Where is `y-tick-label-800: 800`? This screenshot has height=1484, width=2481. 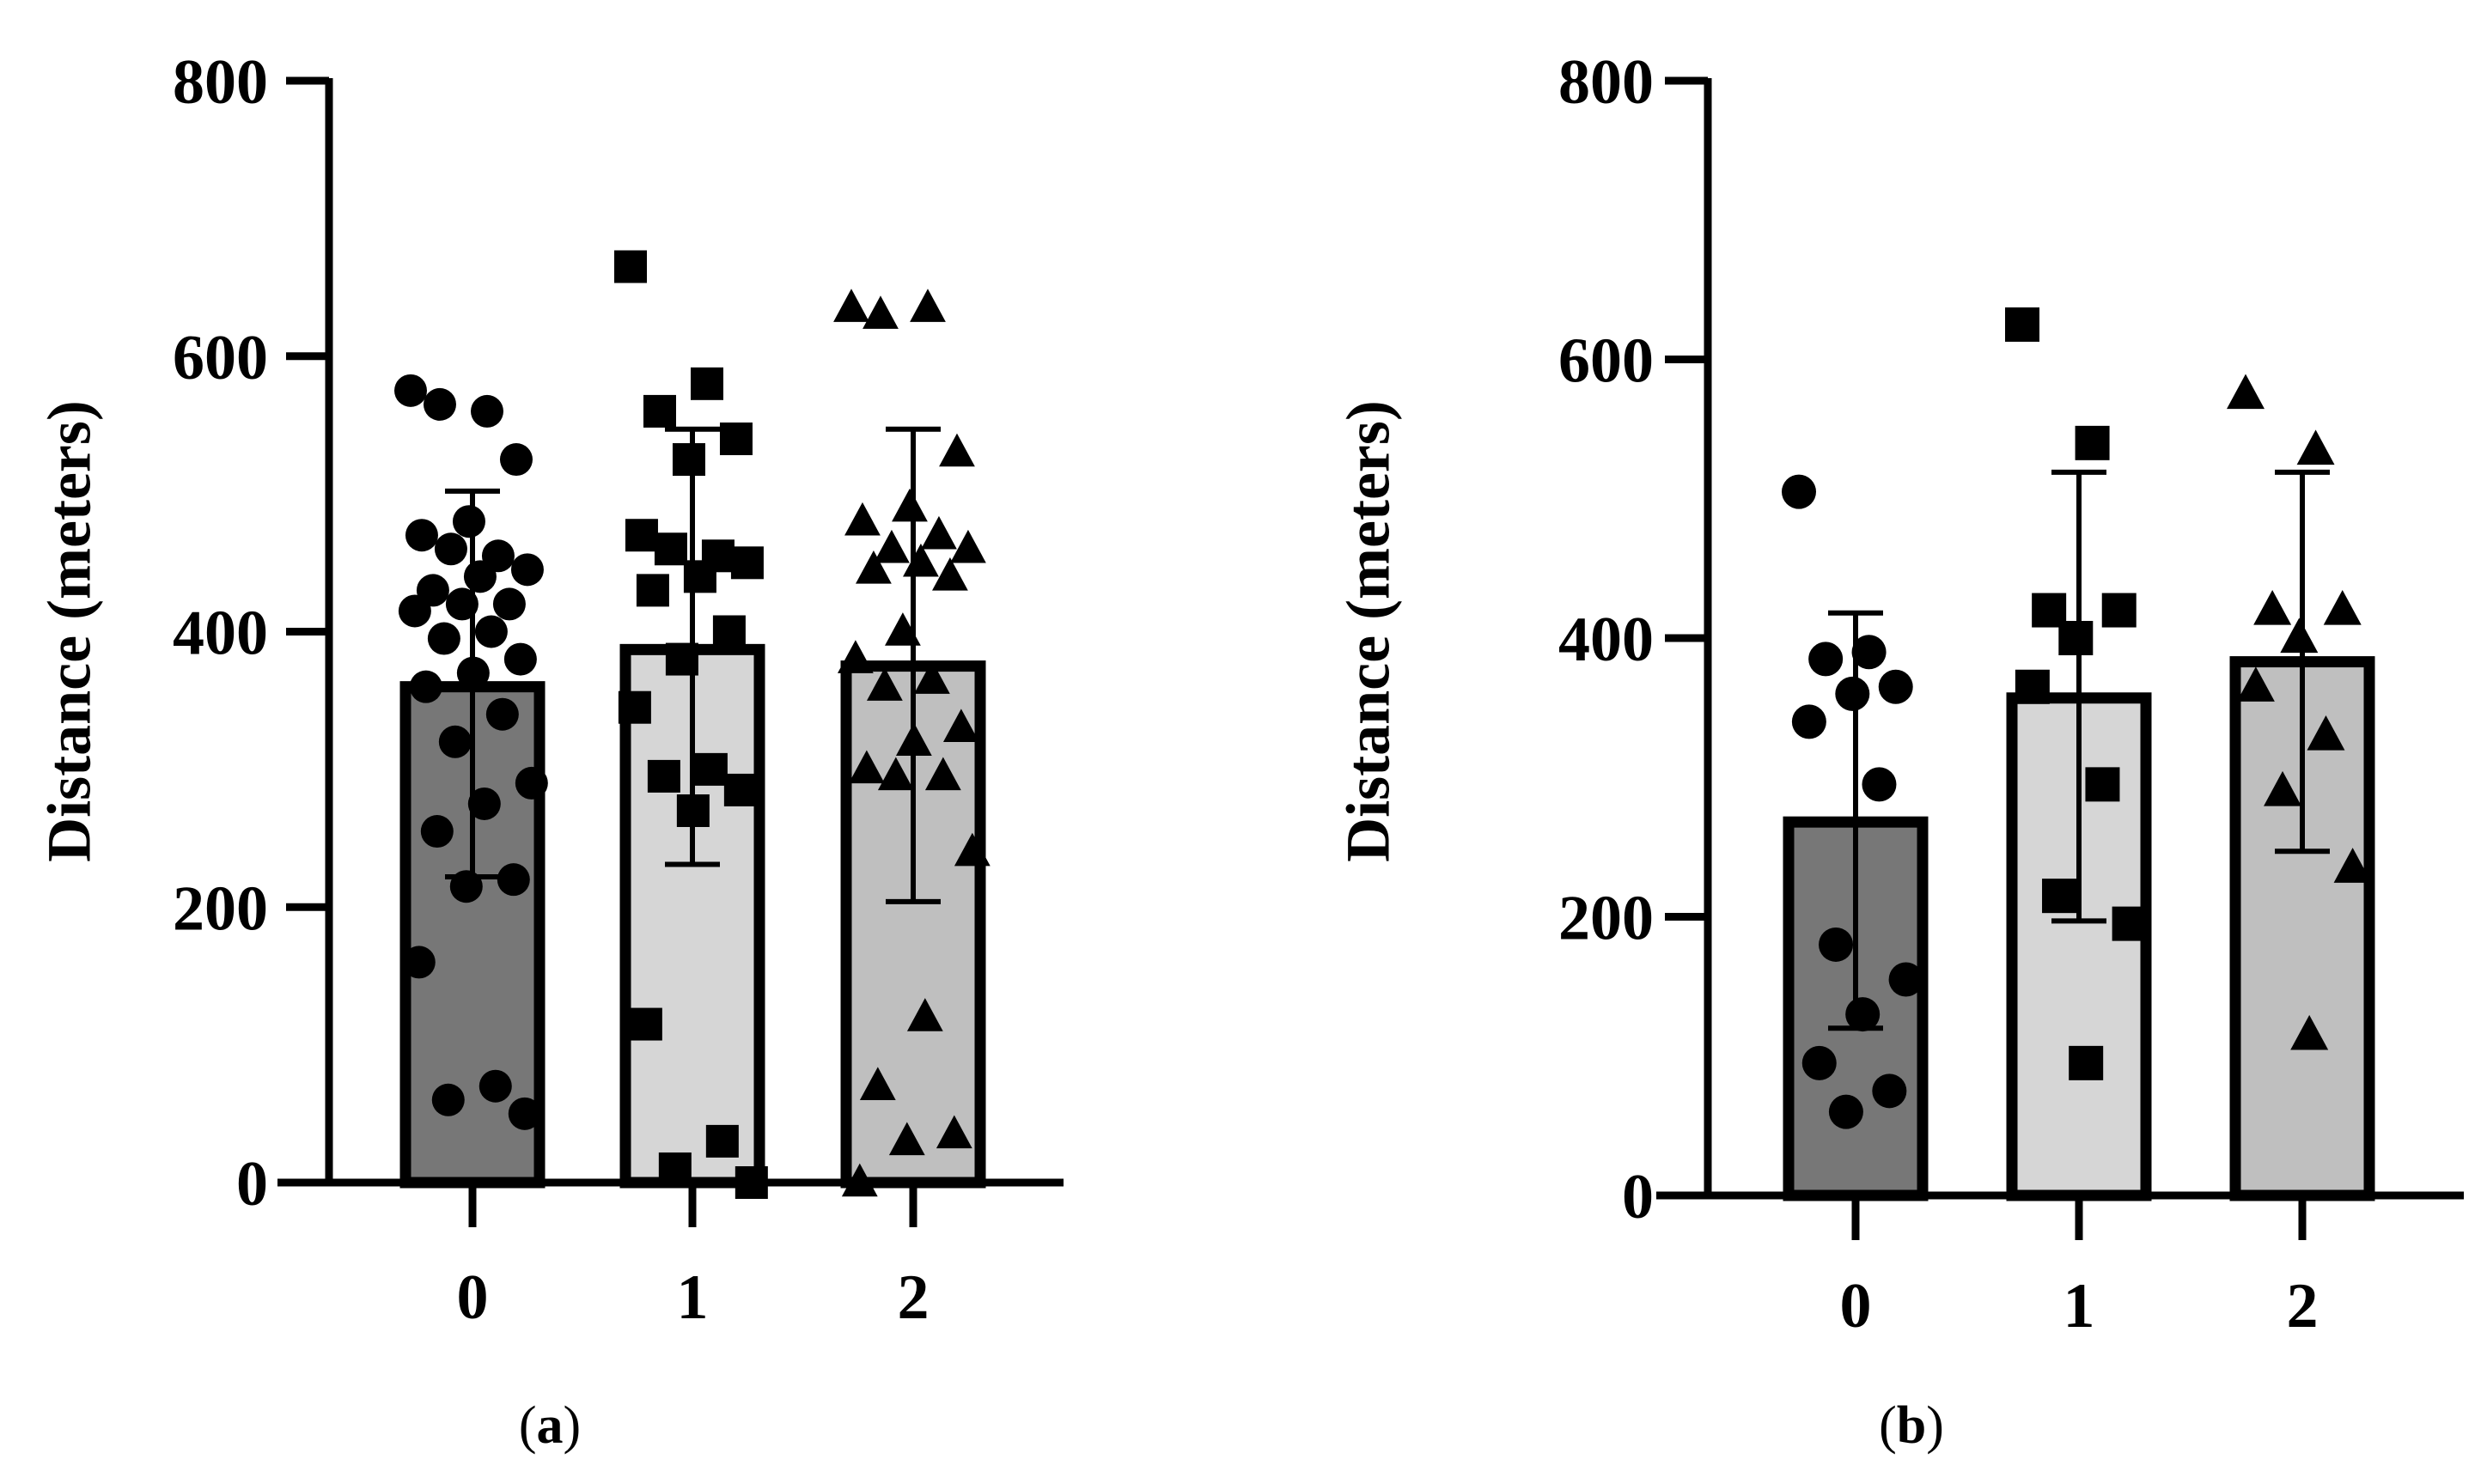 y-tick-label-800: 800 is located at coordinates (1606, 82).